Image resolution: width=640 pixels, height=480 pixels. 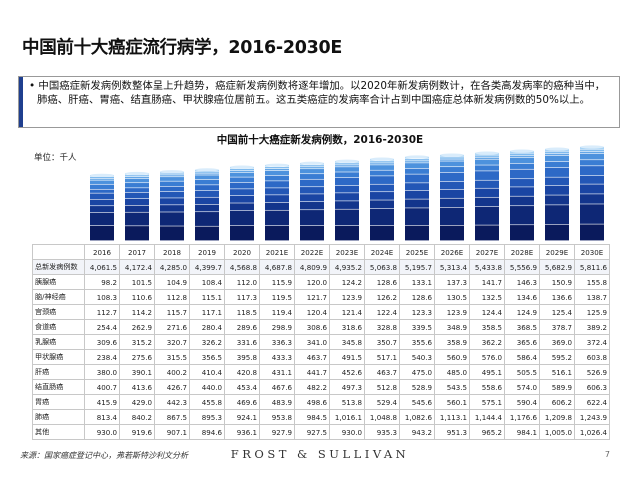 What do you see at coordinates (277, 372) in the screenshot?
I see `value-cell: 431.1` at bounding box center [277, 372].